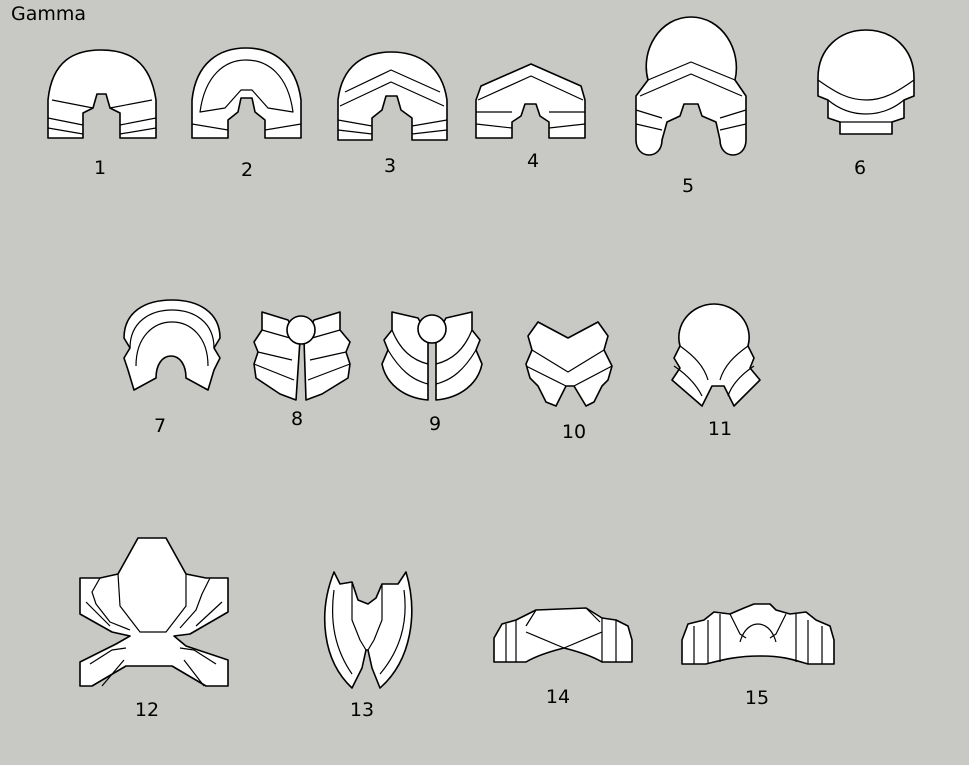 The width and height of the screenshot is (969, 765). Describe the element at coordinates (247, 170) in the screenshot. I see `shape-label-2: 2` at that location.